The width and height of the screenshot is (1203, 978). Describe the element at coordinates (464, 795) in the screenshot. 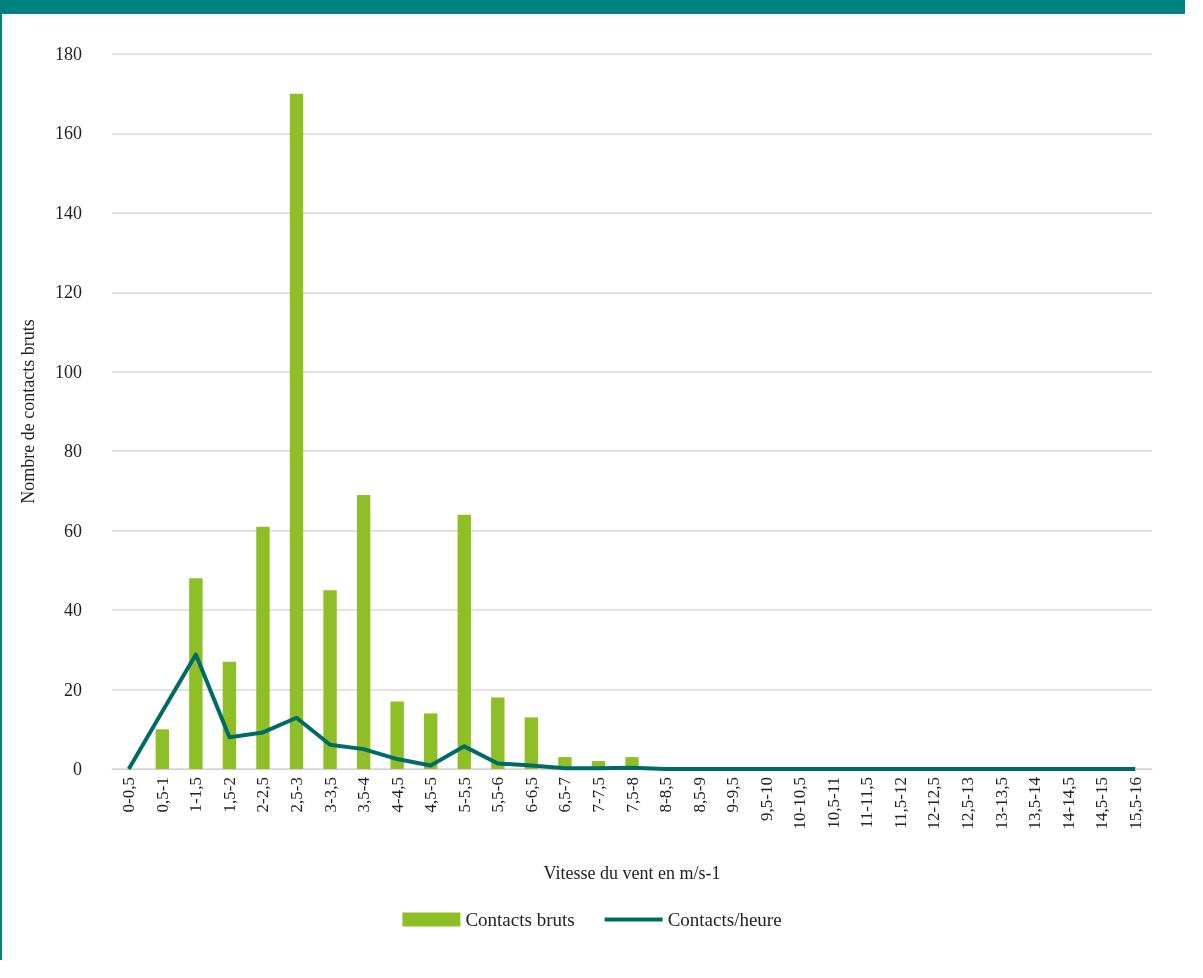

I see `x-tick-label: 5-5,5` at that location.